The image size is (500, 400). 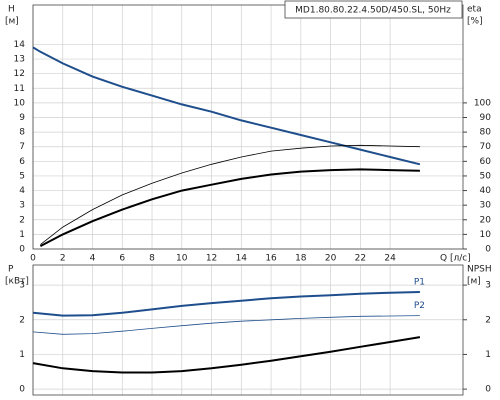 I want to click on y2-tick-label: 10, so click(x=486, y=235).